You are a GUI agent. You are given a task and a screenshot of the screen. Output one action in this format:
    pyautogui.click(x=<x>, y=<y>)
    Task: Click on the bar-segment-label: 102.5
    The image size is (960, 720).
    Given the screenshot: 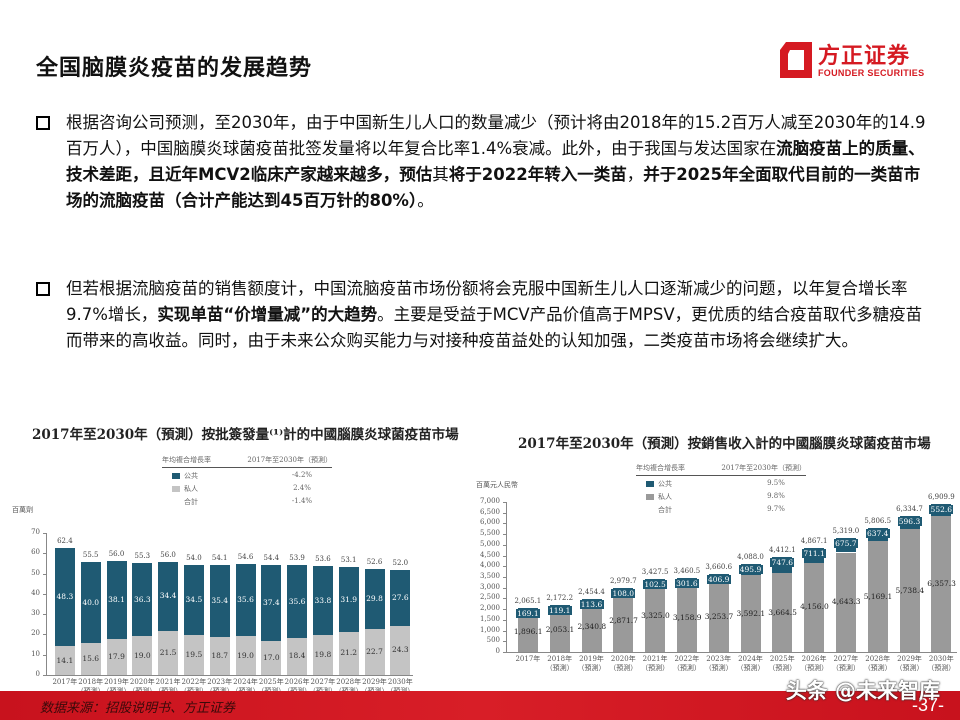 What is the action you would take?
    pyautogui.click(x=655, y=584)
    